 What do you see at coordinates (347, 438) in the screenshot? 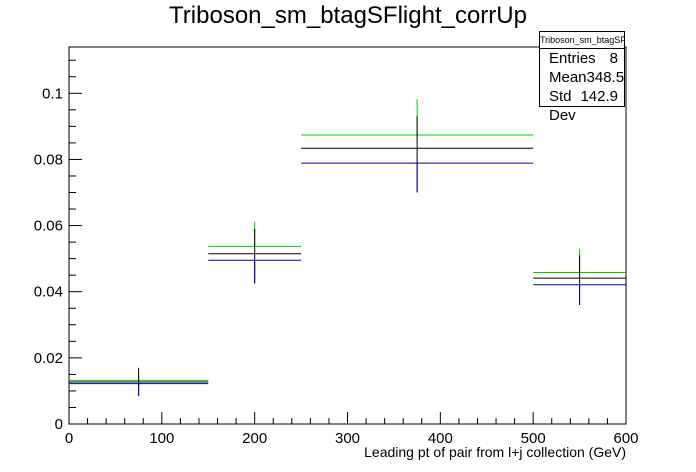
I see `x-tick-label: 300` at bounding box center [347, 438].